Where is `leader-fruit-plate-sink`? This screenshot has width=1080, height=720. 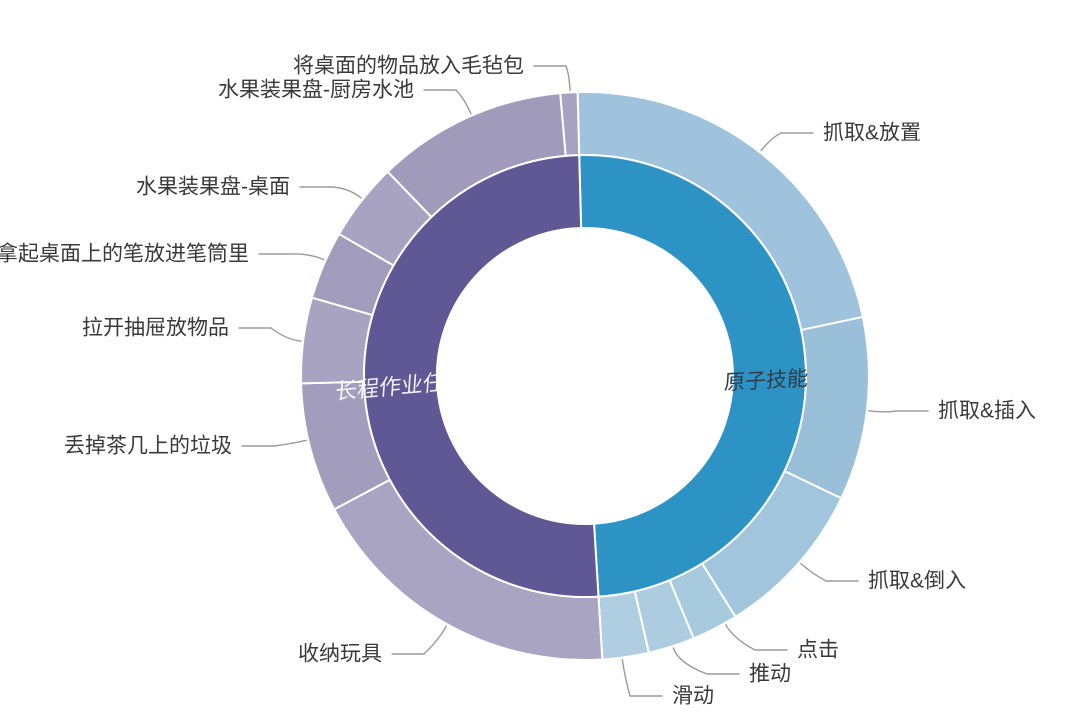
leader-fruit-plate-sink is located at coordinates (447, 102).